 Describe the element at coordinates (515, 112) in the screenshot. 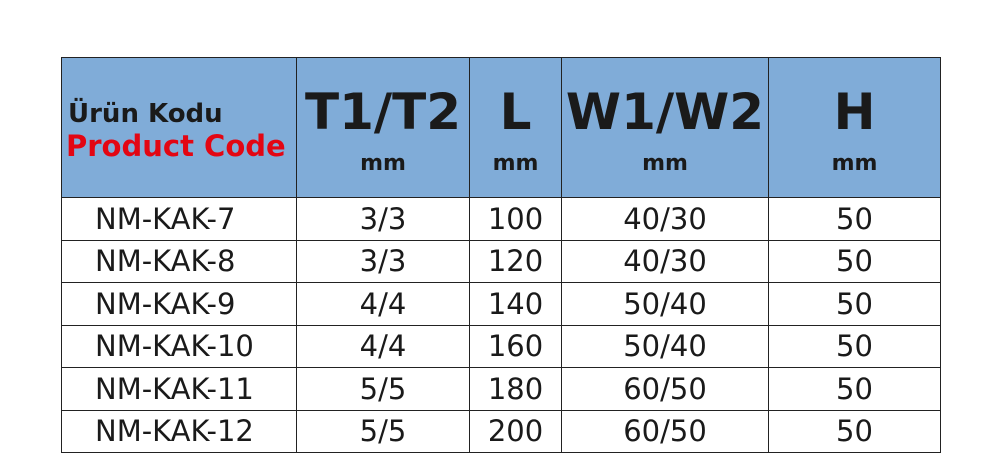

I see `column-label: L` at that location.